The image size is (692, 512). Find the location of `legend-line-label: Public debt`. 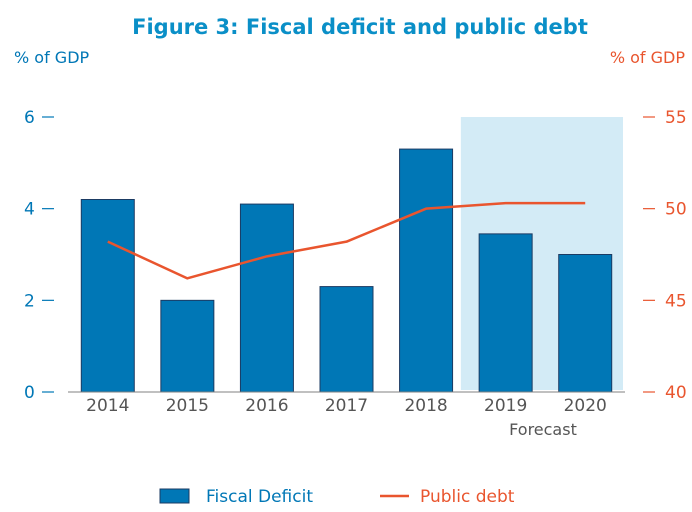

legend-line-label: Public debt is located at coordinates (467, 497).